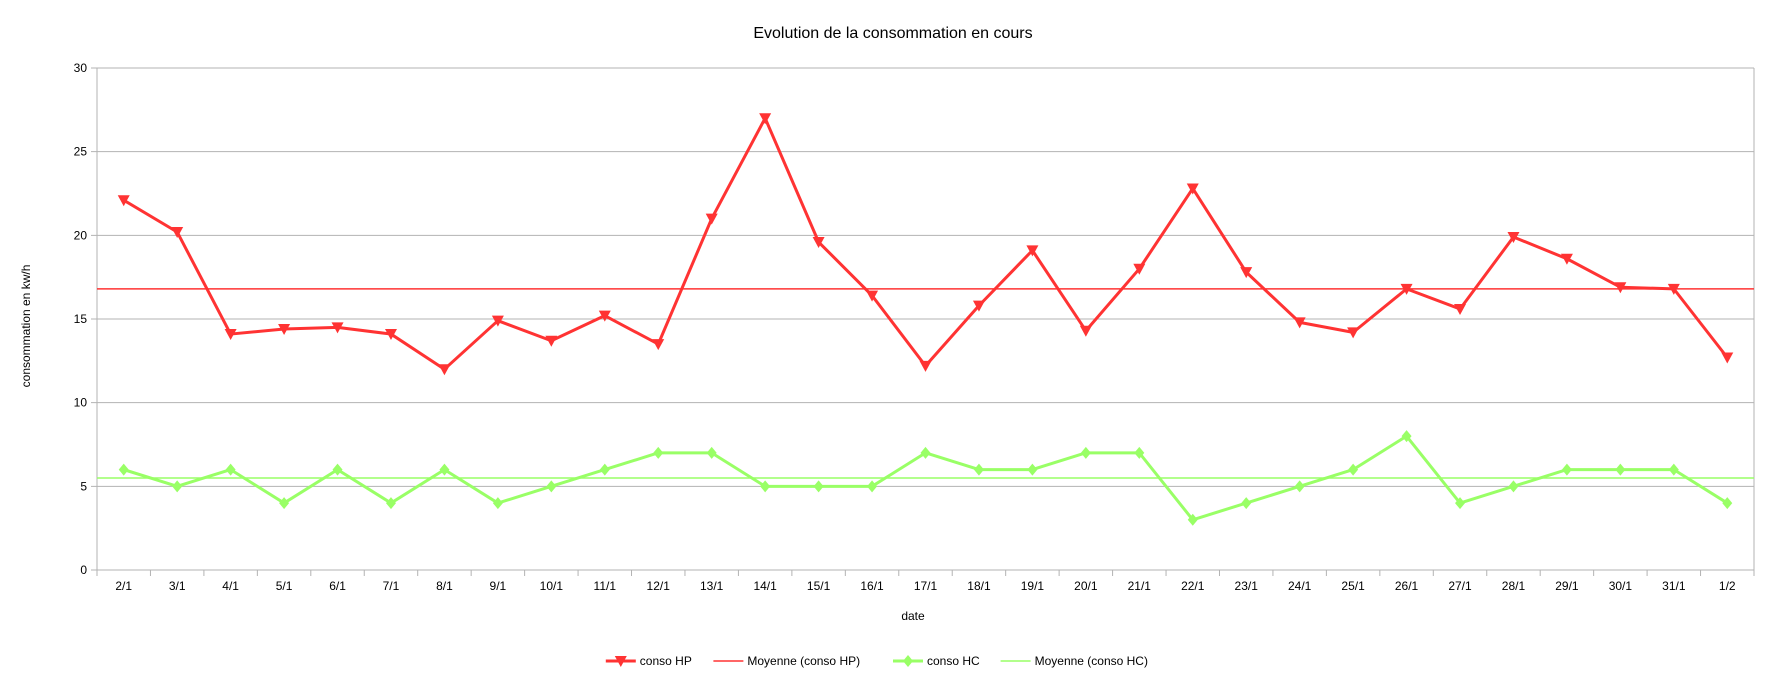 This screenshot has height=674, width=1786. I want to click on x-tick-label-26-1: 26/1, so click(1407, 586).